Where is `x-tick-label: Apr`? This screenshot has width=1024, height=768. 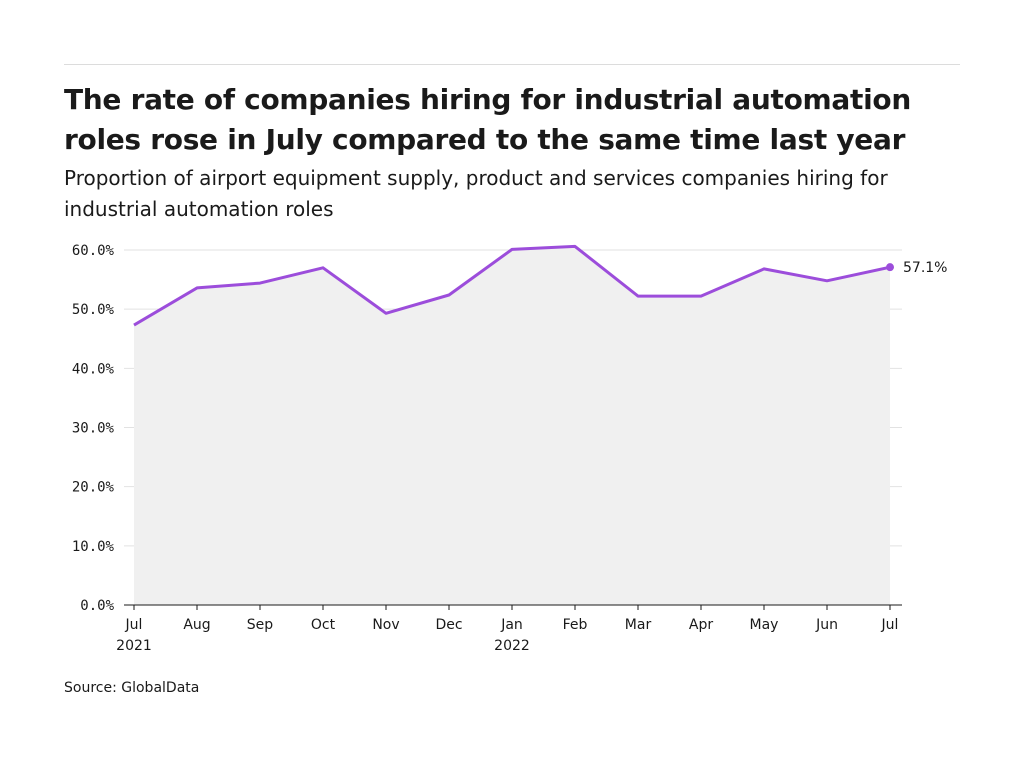 x-tick-label: Apr is located at coordinates (701, 625).